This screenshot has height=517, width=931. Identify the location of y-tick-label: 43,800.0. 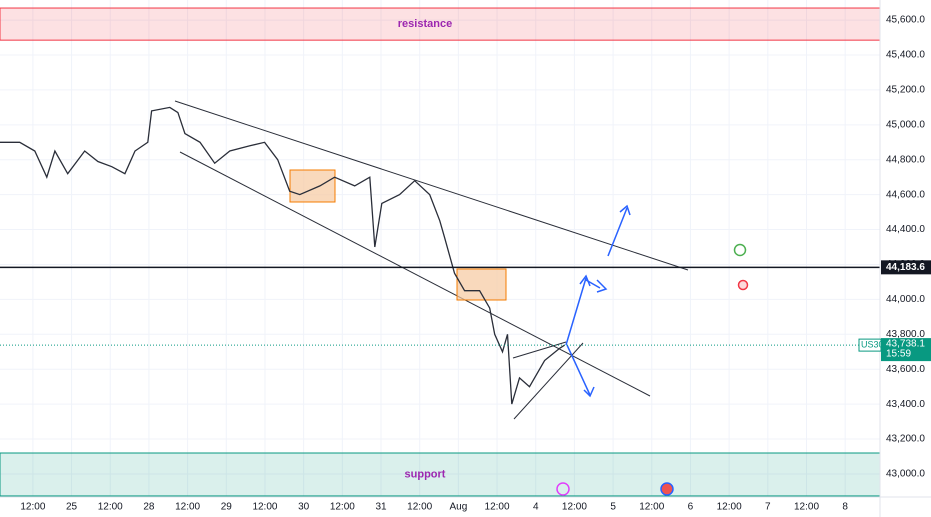
(905, 334).